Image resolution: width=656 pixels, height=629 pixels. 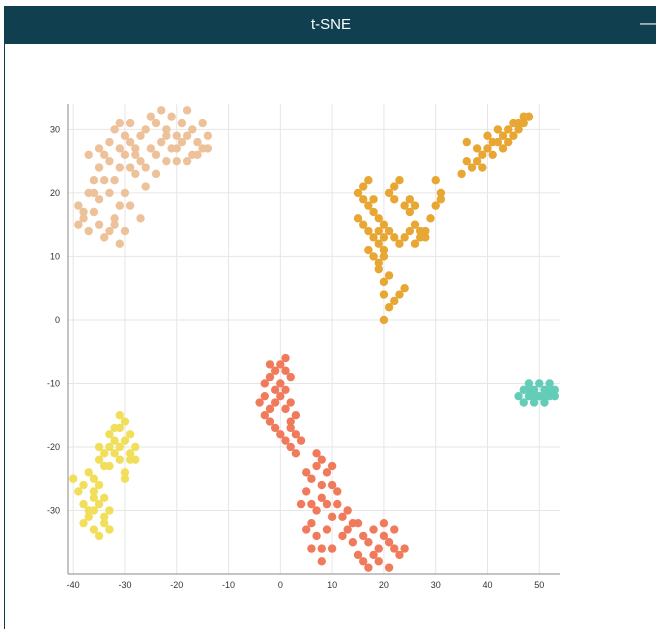 I want to click on x-tick-label: 20, so click(x=384, y=585).